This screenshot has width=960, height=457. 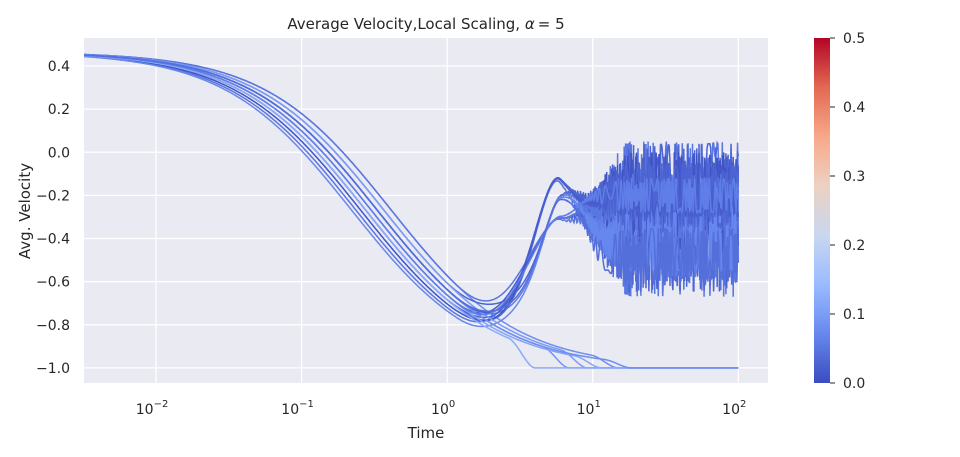 I want to click on x-tick-label: 10⁰, so click(x=443, y=408).